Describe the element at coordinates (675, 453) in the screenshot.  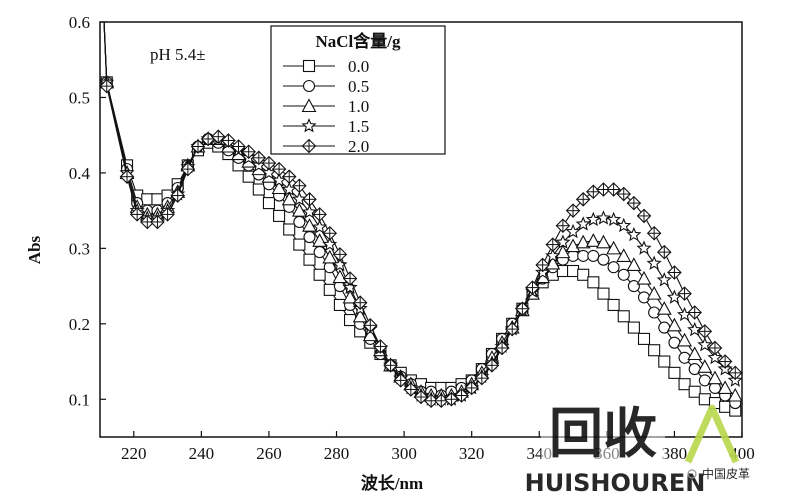
I see `x-tick-label: 380` at that location.